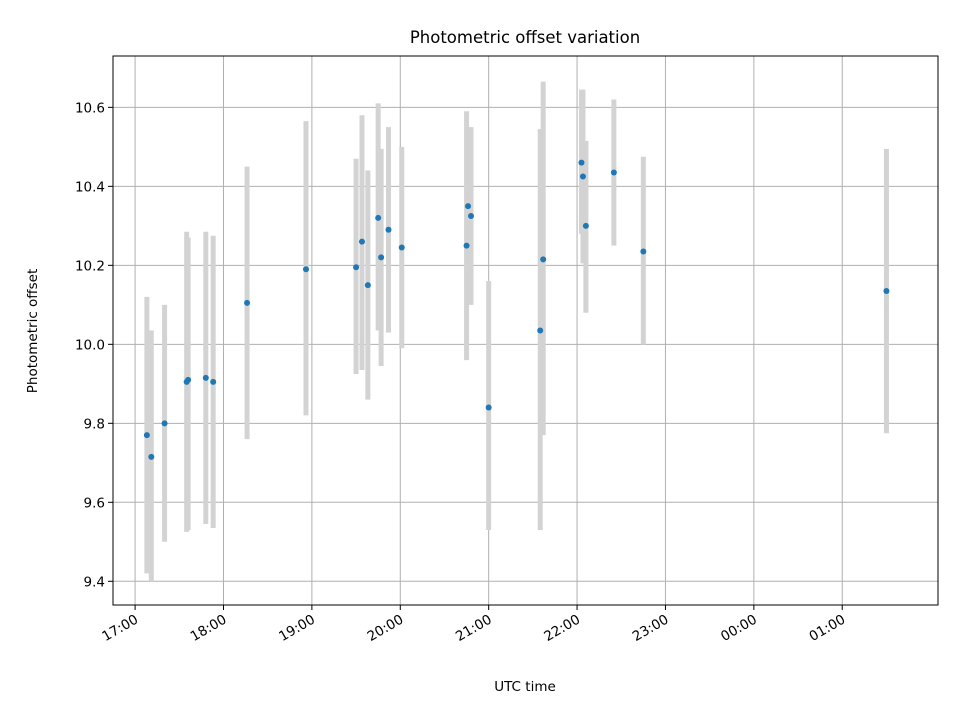 The image size is (960, 720). I want to click on y-tick-label: 10.4, so click(90, 187).